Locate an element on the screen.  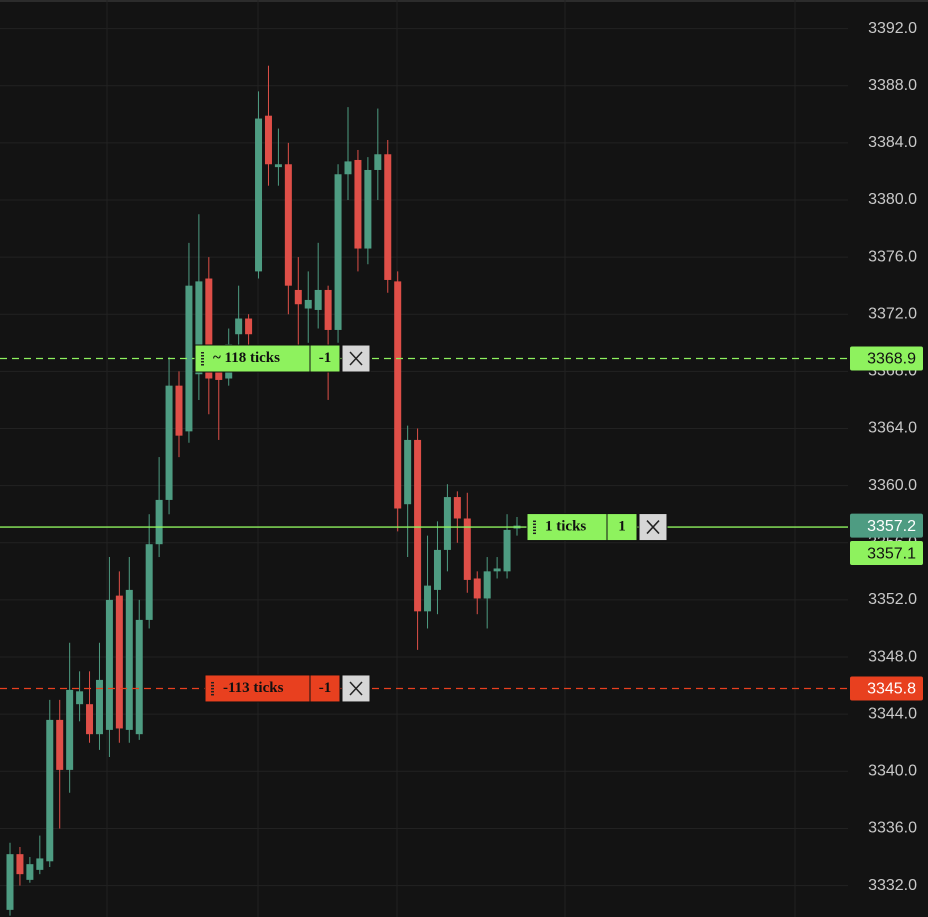
y-tick-label: 3352.0 is located at coordinates (892, 599).